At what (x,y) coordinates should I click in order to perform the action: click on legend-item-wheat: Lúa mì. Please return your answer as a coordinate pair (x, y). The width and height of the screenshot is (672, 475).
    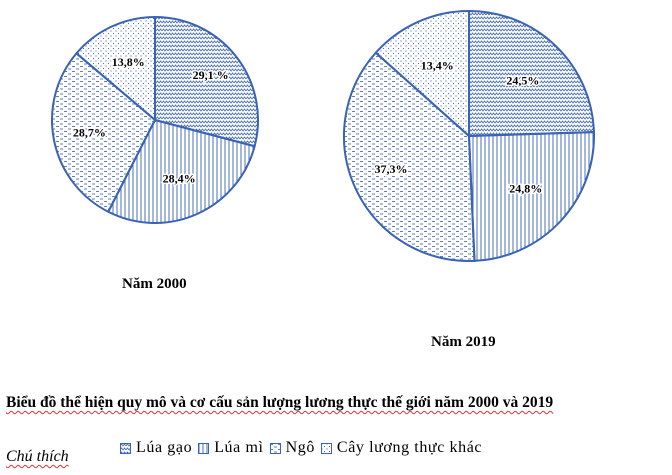
    Looking at the image, I should click on (230, 448).